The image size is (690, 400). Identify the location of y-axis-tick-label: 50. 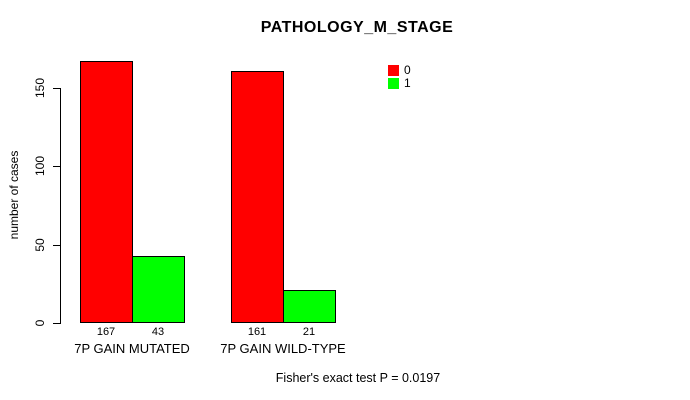
(40, 245).